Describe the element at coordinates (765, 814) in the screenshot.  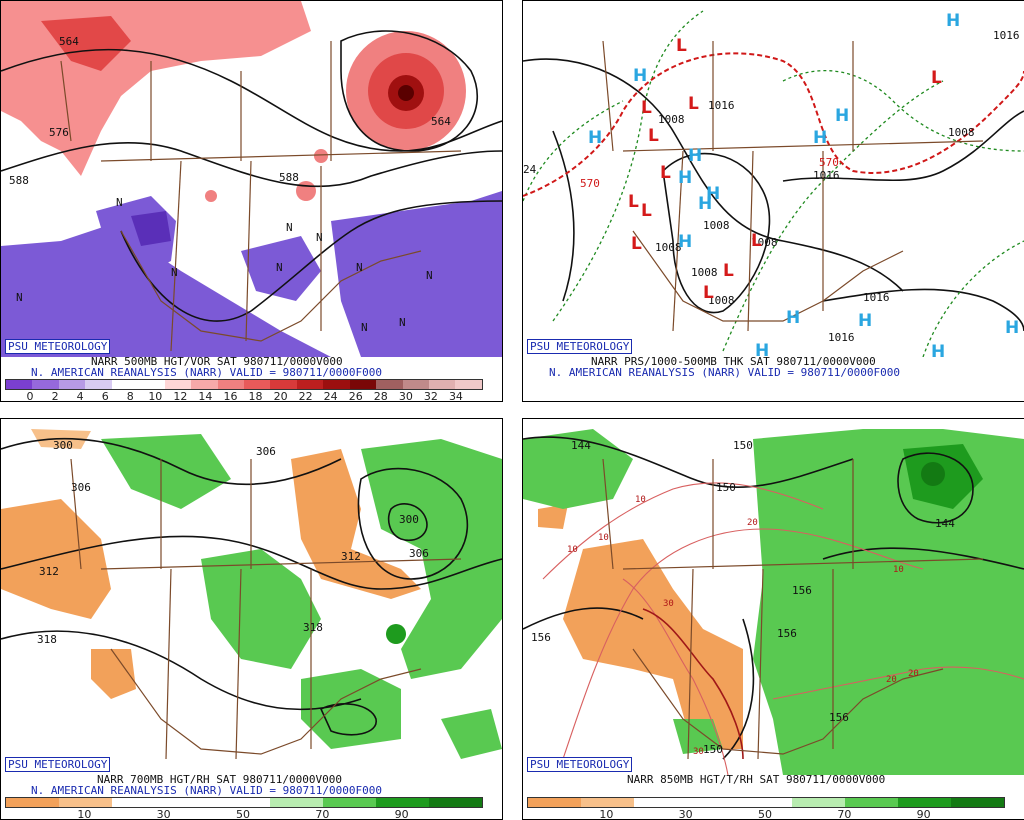
I see `colorbar-tick-label: 50` at that location.